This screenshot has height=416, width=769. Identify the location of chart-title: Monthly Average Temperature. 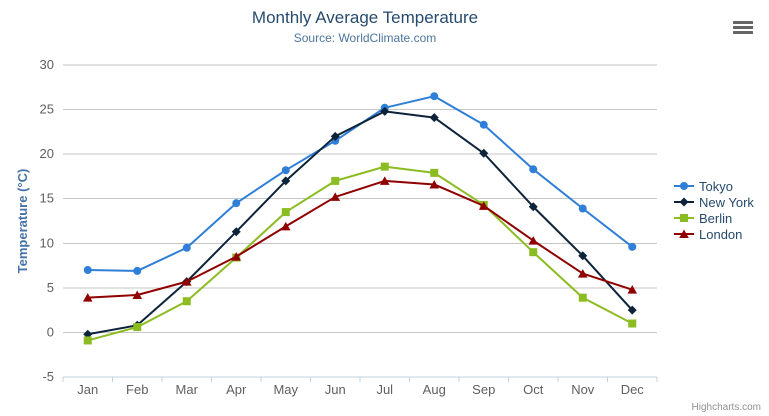
(365, 17).